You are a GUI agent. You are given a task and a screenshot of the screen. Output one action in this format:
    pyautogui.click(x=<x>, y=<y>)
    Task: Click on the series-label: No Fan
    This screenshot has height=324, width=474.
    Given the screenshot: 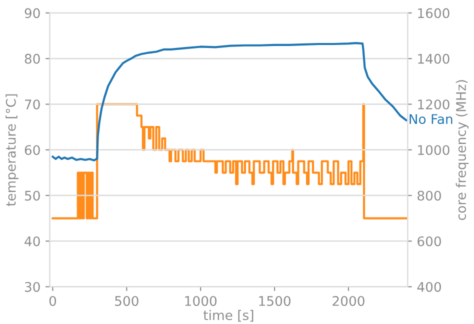 What is the action you would take?
    pyautogui.click(x=431, y=119)
    